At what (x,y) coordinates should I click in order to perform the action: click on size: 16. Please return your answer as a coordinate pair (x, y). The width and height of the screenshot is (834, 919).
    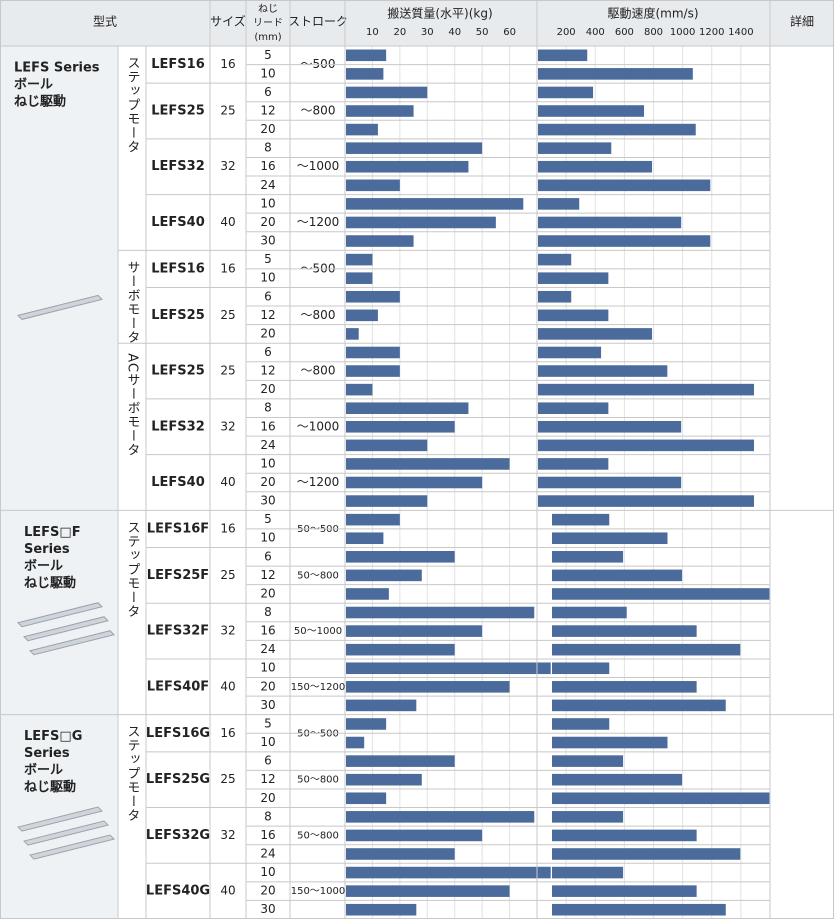
    Looking at the image, I should click on (227, 733).